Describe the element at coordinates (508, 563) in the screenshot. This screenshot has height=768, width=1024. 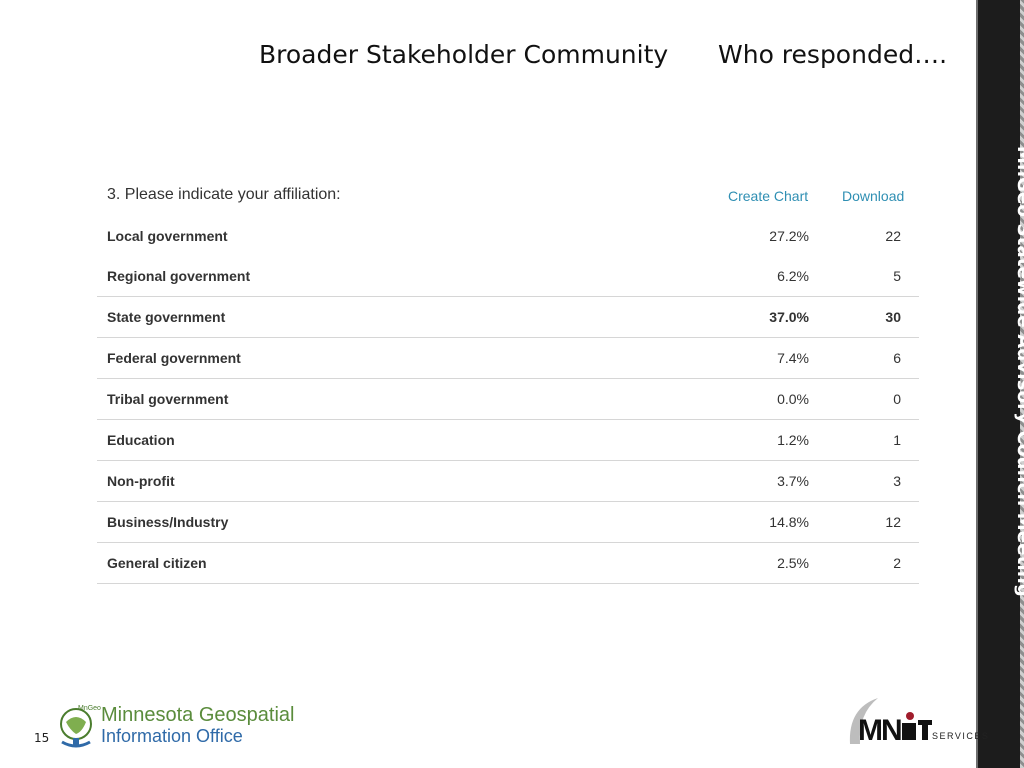
I see `table-row: General citizen 2.5% 2` at that location.